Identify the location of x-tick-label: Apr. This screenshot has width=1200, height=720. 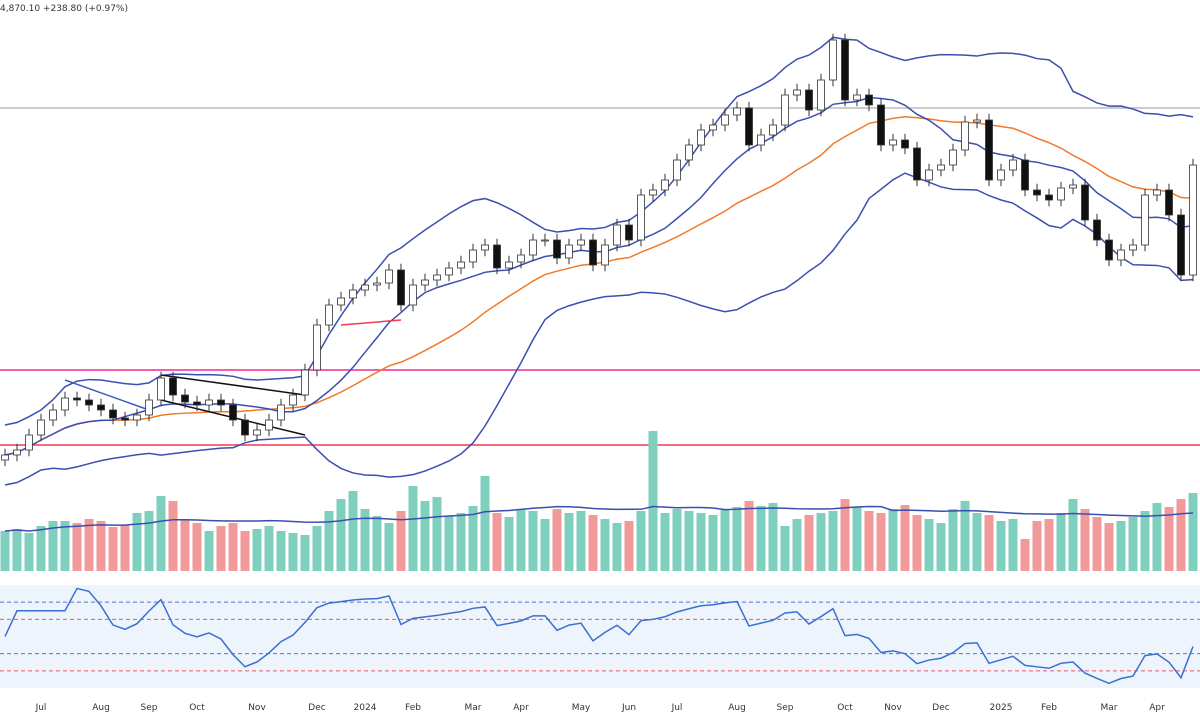
(521, 708).